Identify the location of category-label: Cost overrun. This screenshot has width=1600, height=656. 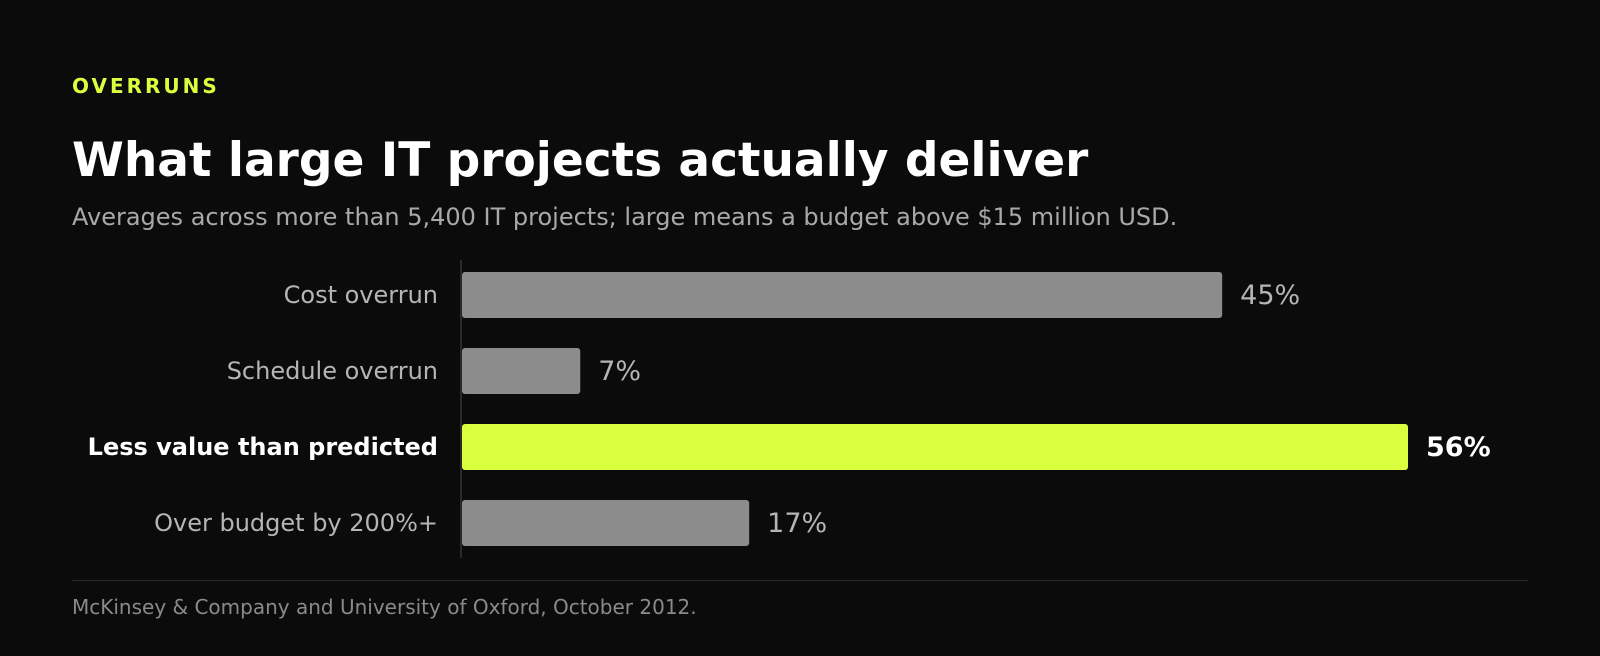
(361, 295).